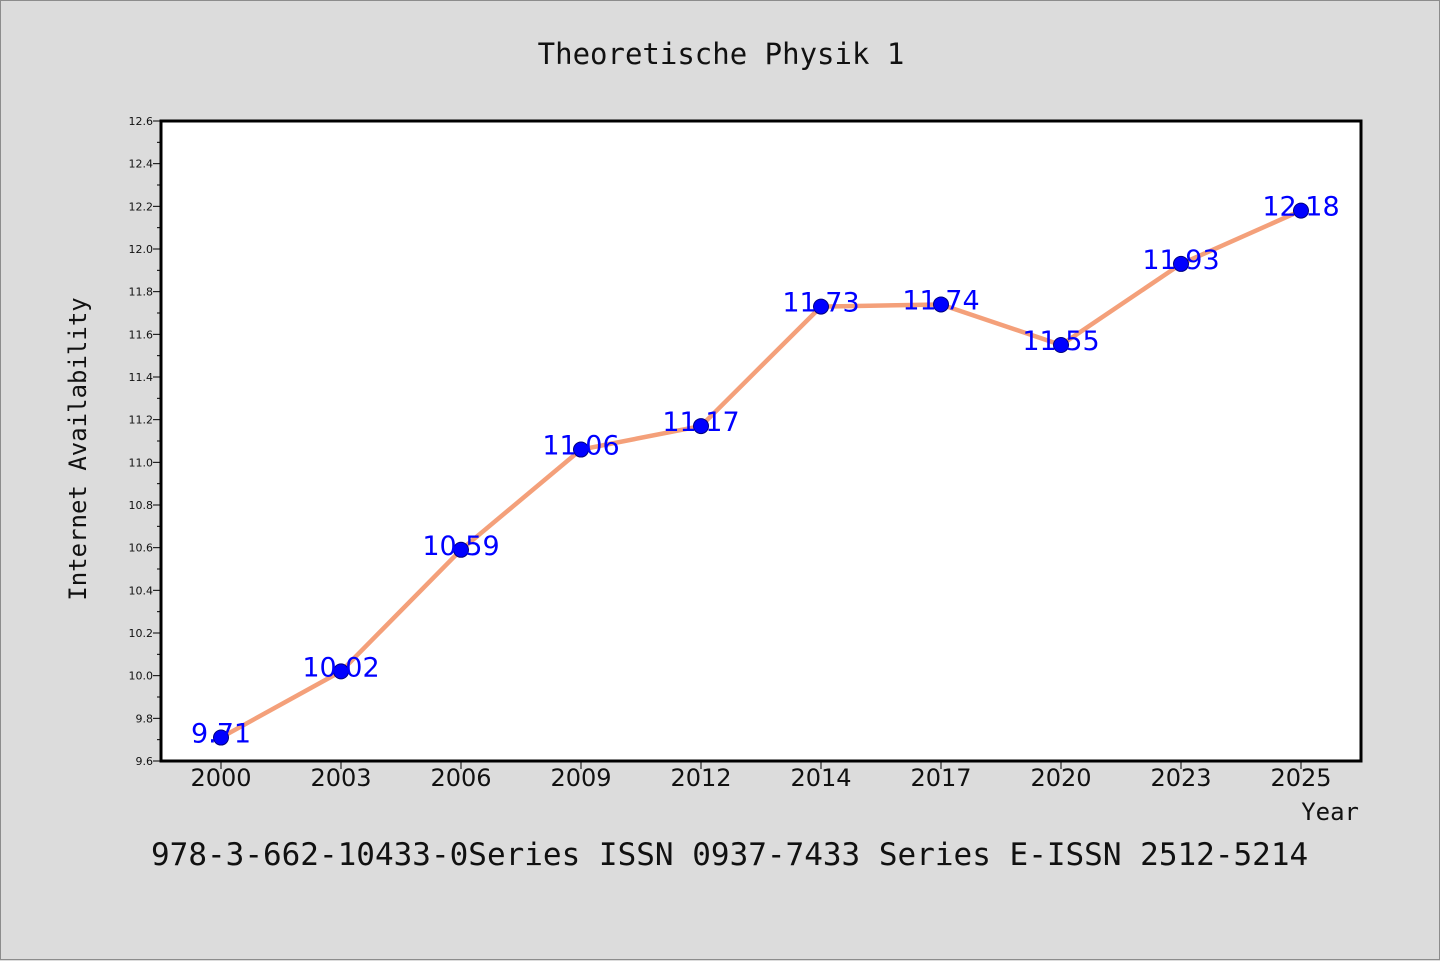  Describe the element at coordinates (141, 206) in the screenshot. I see `y-tick-label: 12.2` at that location.